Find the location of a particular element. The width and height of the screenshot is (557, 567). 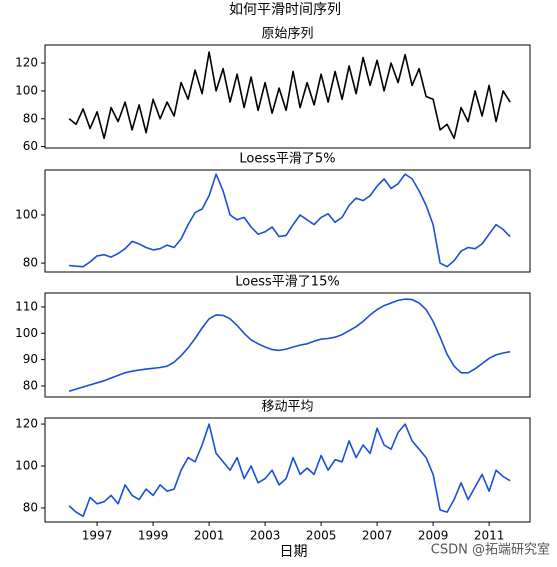

y-tick-label: 110 is located at coordinates (26, 306).